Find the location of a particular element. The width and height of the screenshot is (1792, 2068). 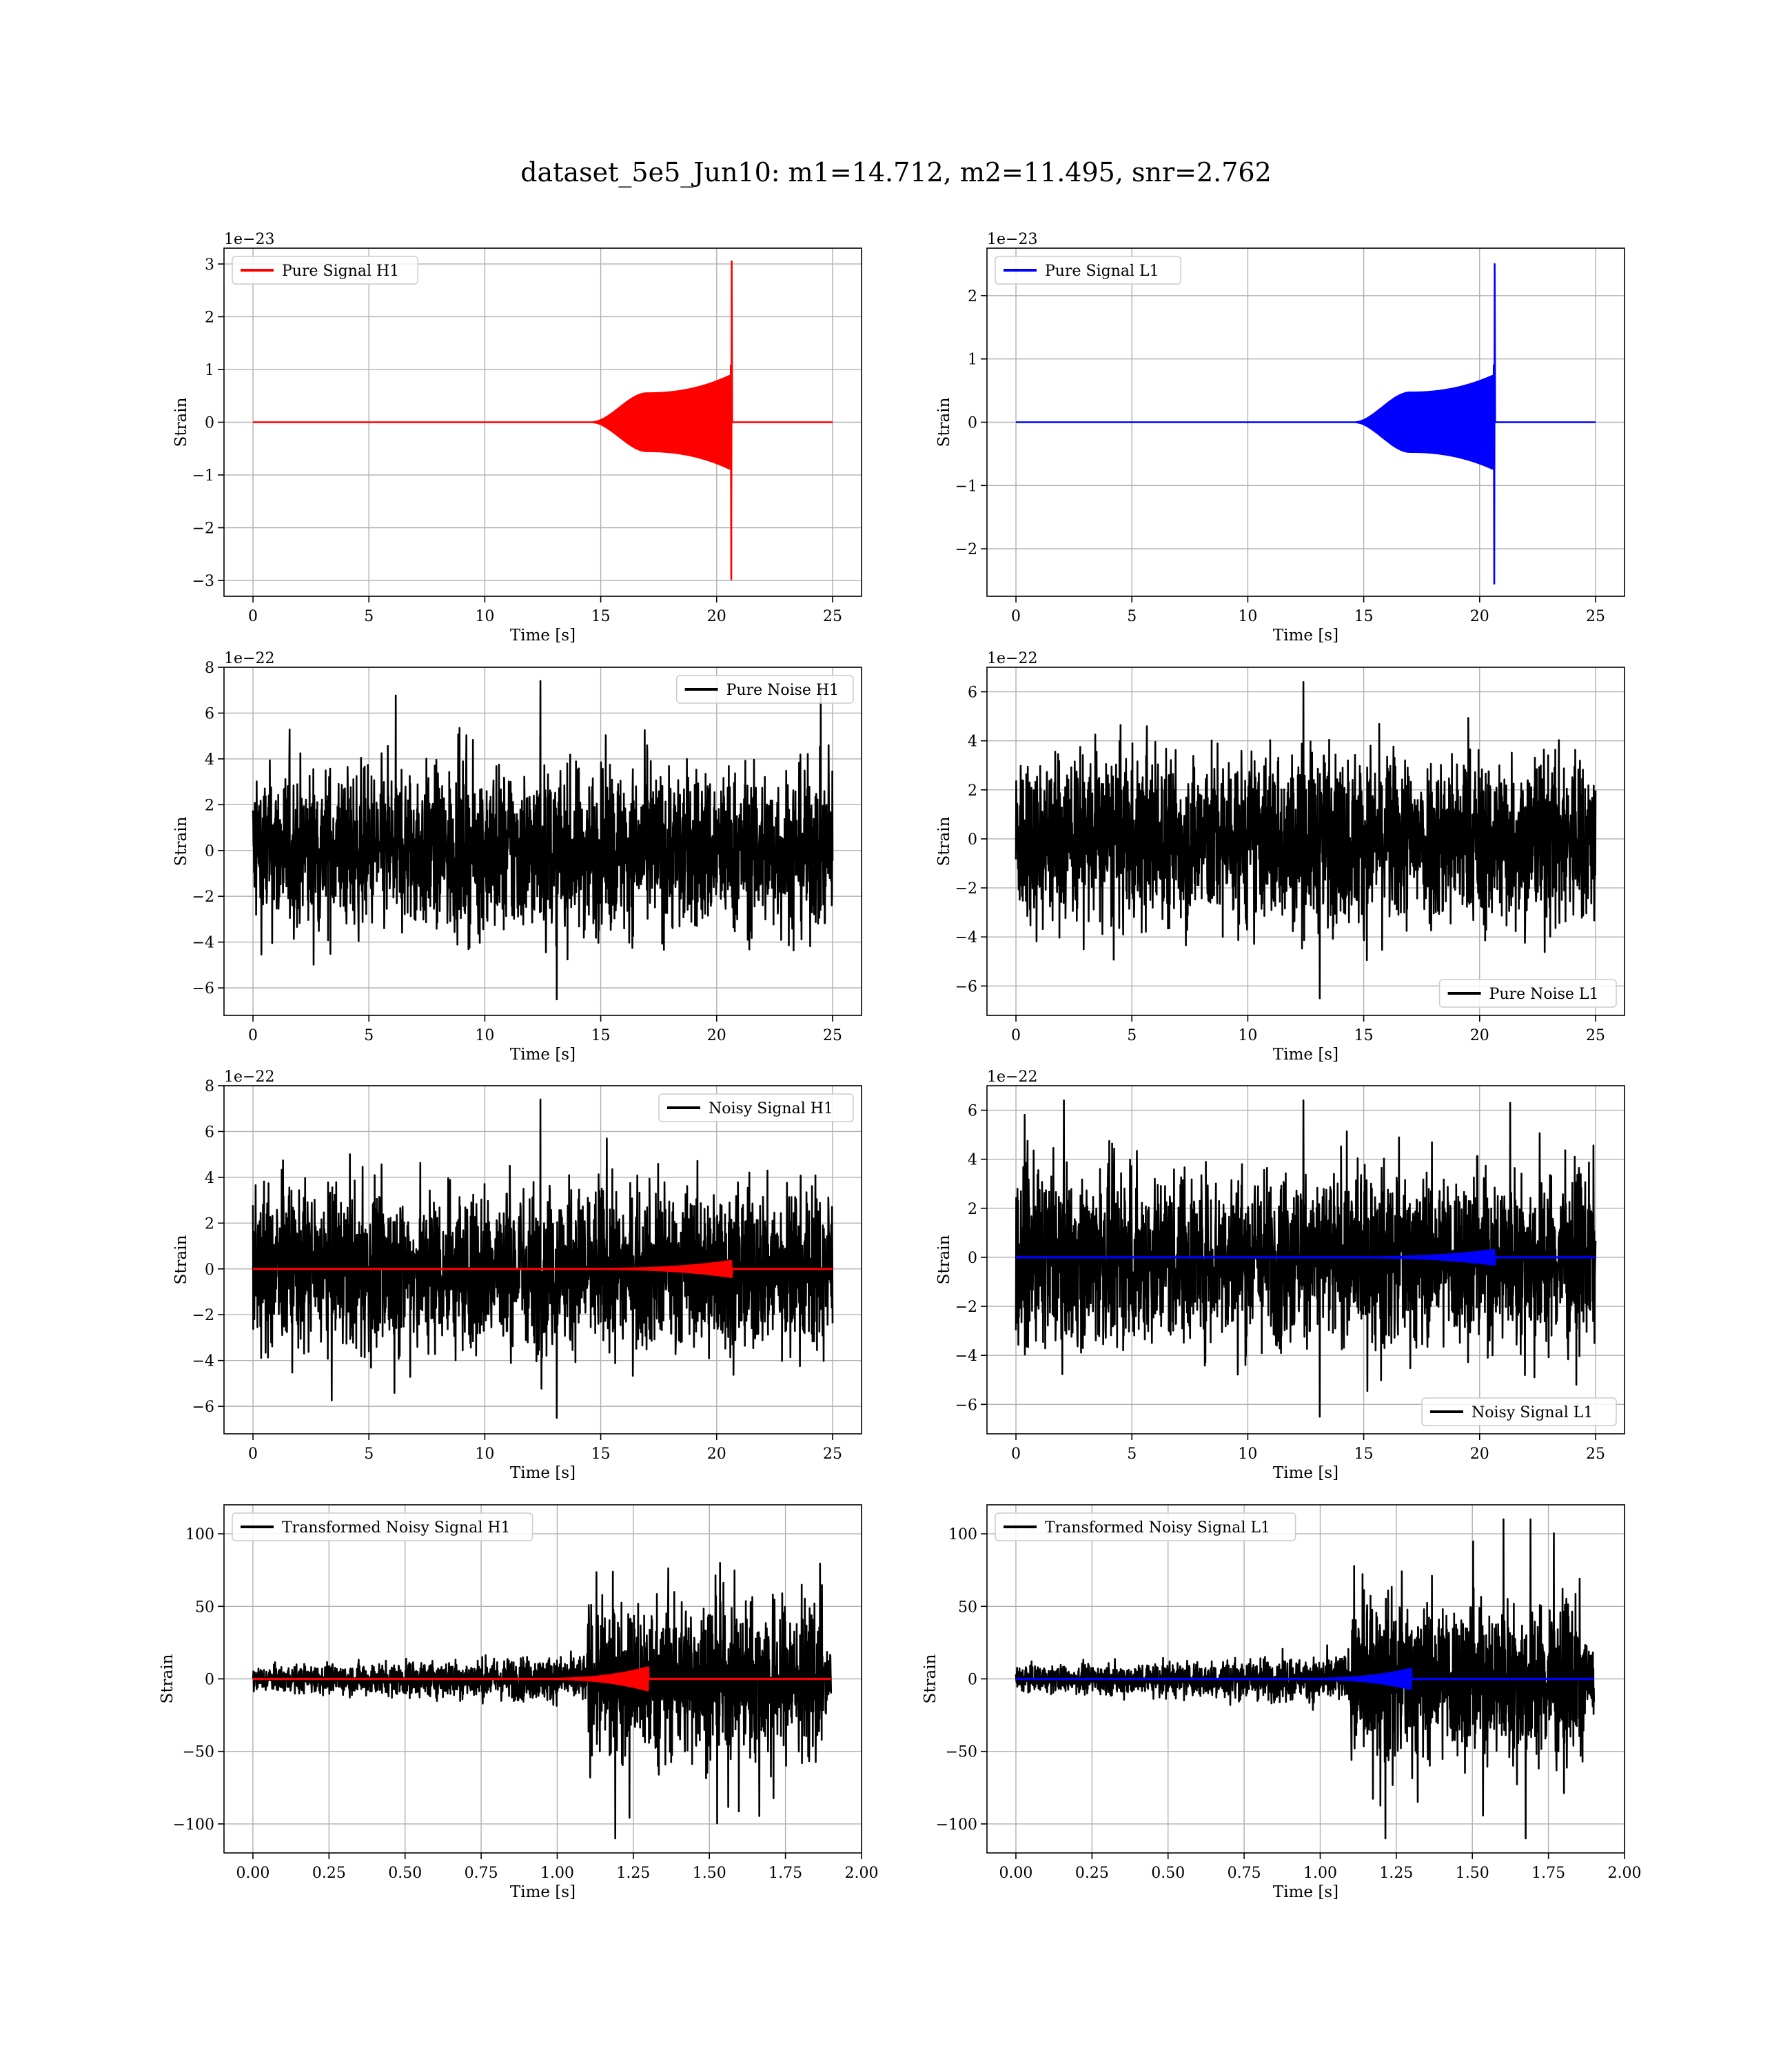

series-line-pure-signal-l1 is located at coordinates (1305, 424).